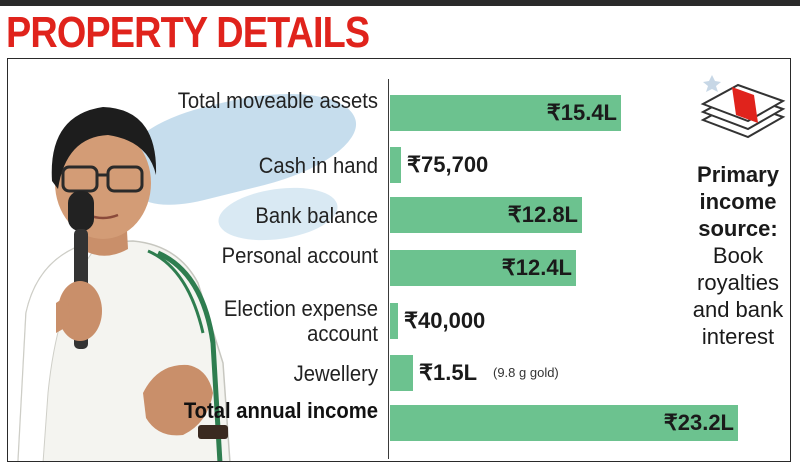 Image resolution: width=800 pixels, height=469 pixels. Describe the element at coordinates (400, 3) in the screenshot. I see `top-rule` at that location.